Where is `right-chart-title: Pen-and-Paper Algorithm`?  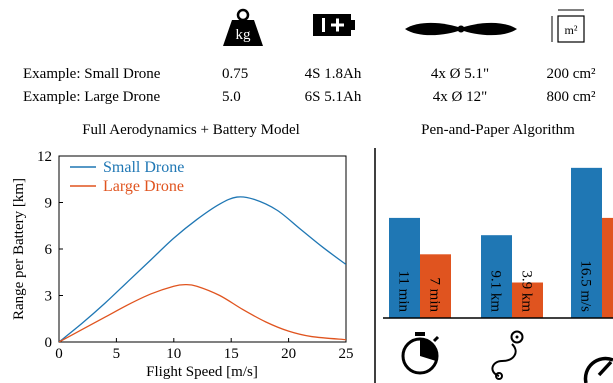
right-chart-title: Pen-and-Paper Algorithm is located at coordinates (498, 130).